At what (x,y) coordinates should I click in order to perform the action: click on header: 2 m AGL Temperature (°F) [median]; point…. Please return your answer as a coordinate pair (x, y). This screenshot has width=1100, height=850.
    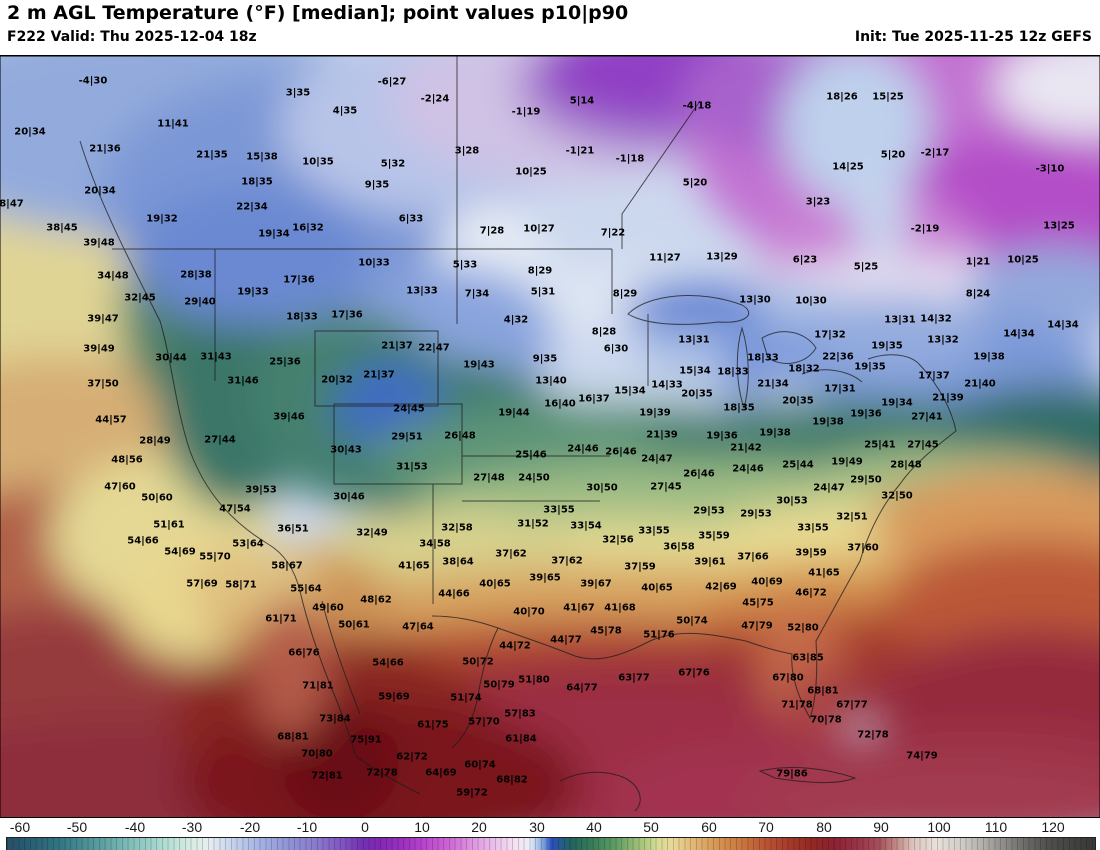
    Looking at the image, I should click on (550, 27).